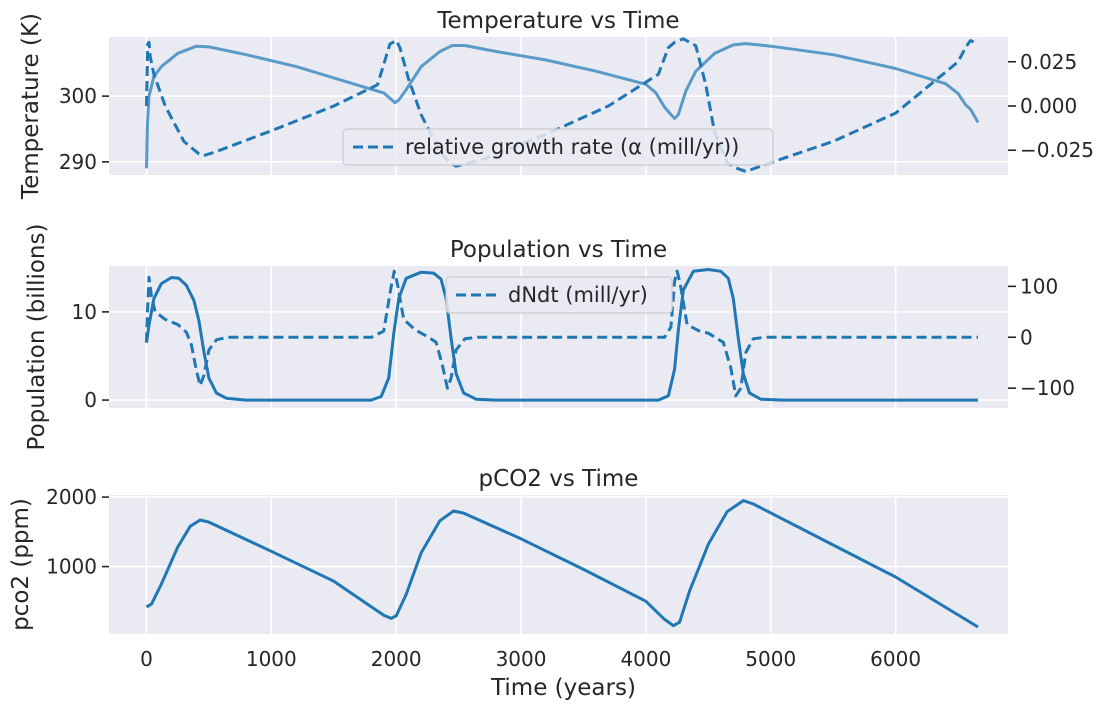 Image resolution: width=1114 pixels, height=707 pixels. I want to click on x-tick-label: 3000, so click(521, 659).